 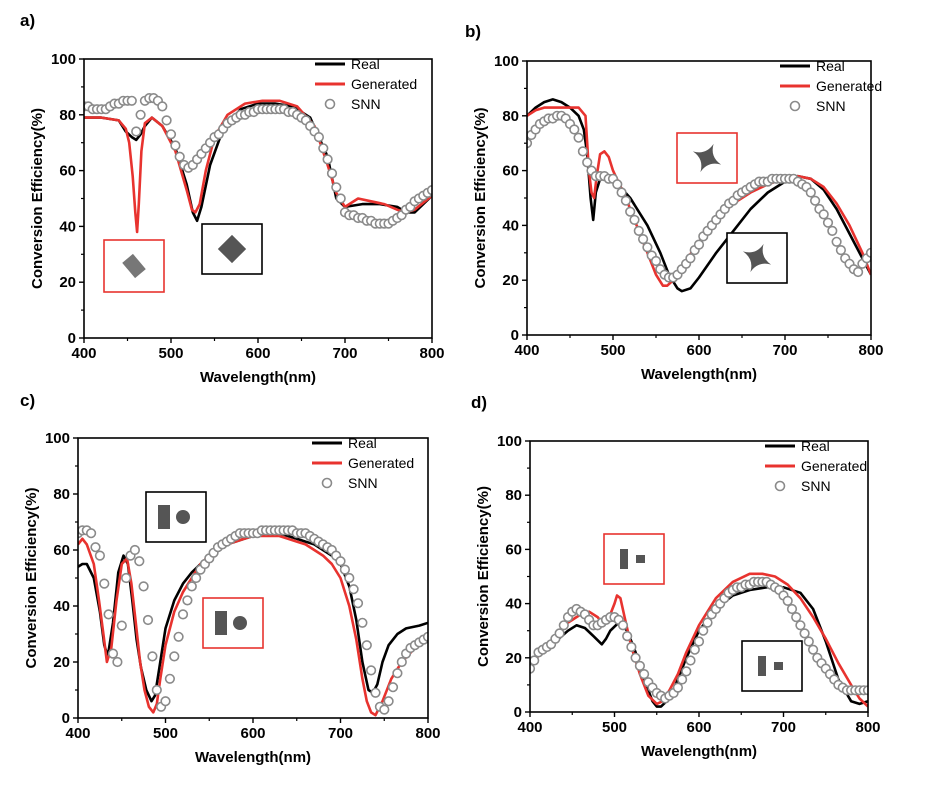 What do you see at coordinates (427, 733) in the screenshot?
I see `x-tick-label: 800` at bounding box center [427, 733].